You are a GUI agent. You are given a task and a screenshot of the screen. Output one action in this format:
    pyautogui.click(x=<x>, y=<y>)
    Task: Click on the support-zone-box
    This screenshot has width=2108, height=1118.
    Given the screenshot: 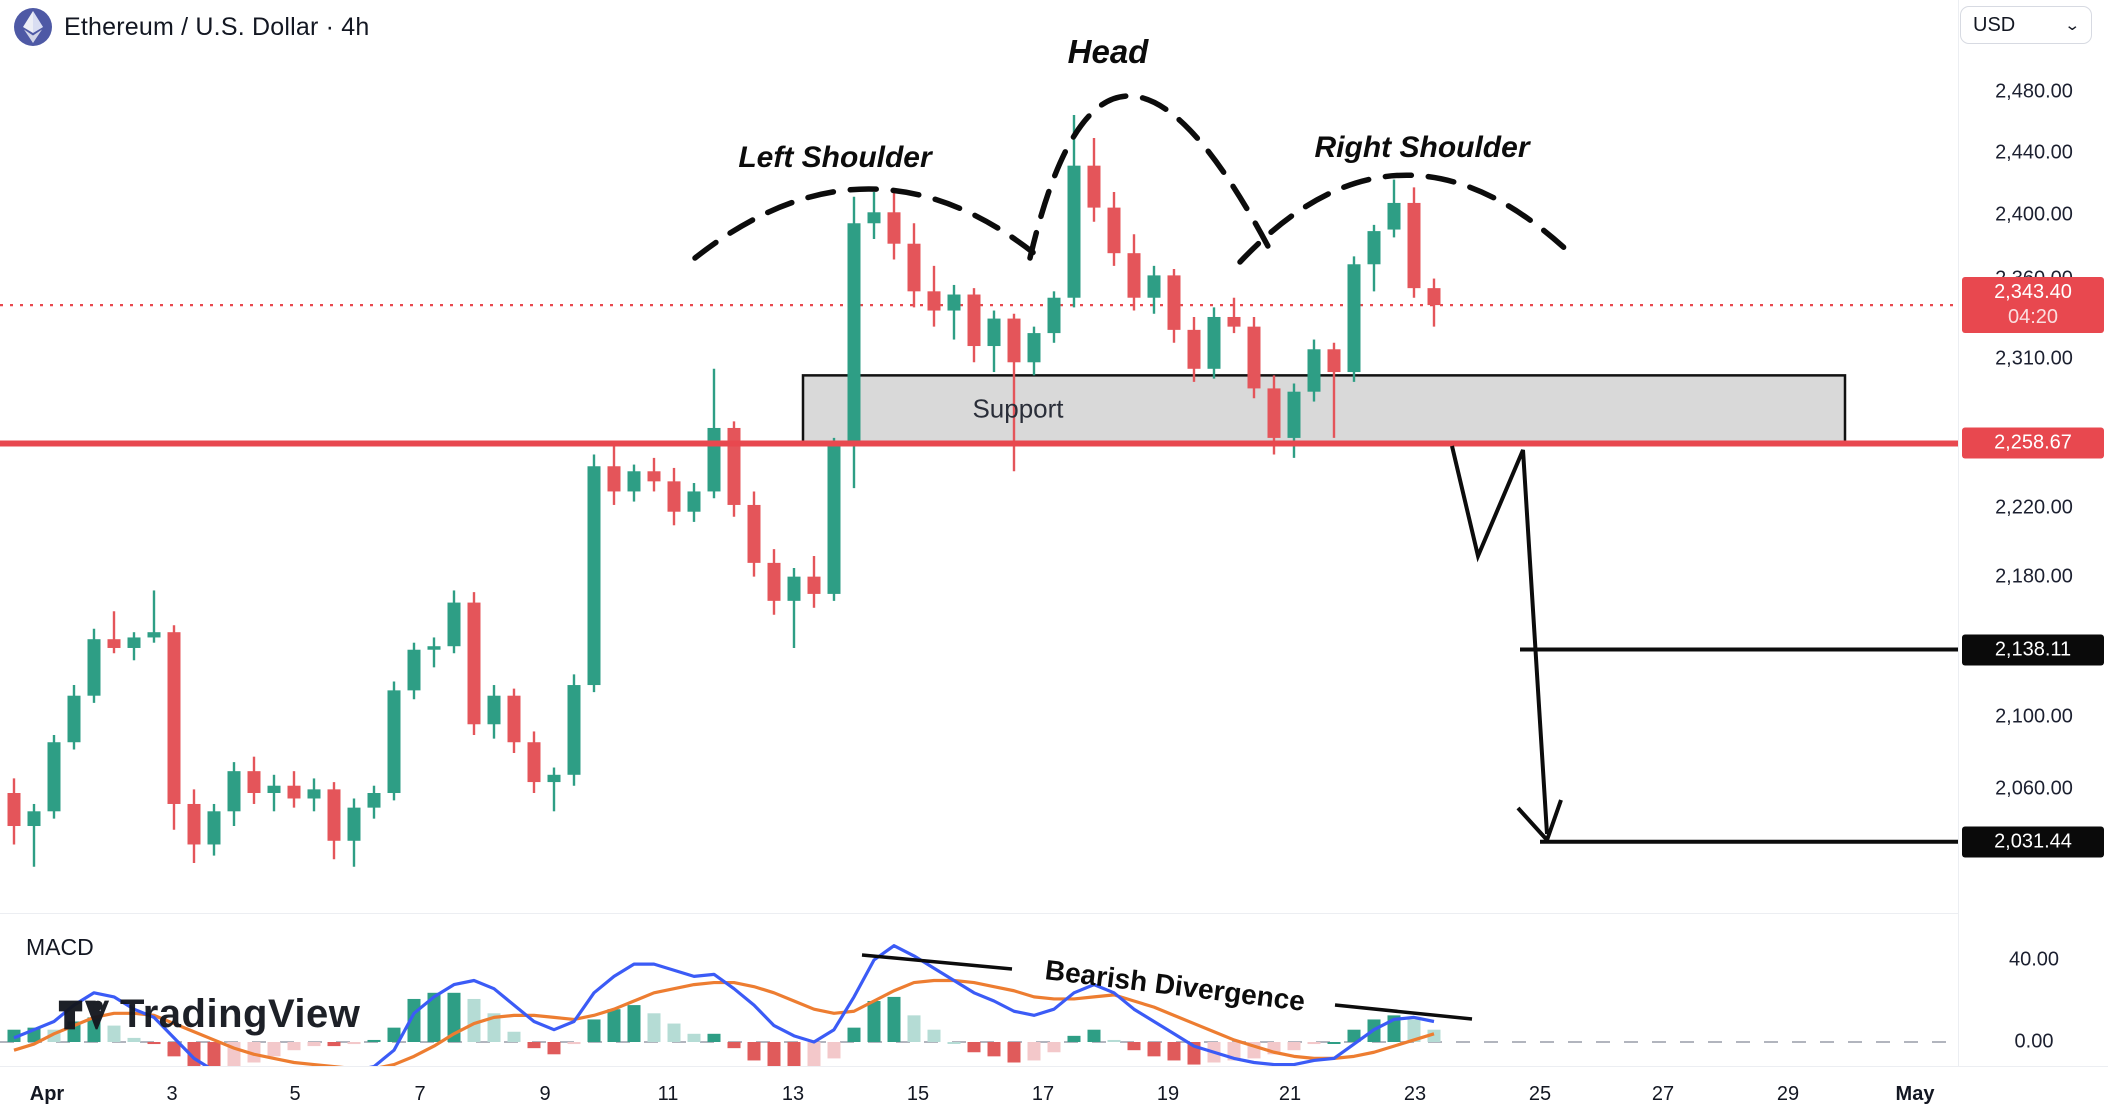 What is the action you would take?
    pyautogui.click(x=1324, y=409)
    